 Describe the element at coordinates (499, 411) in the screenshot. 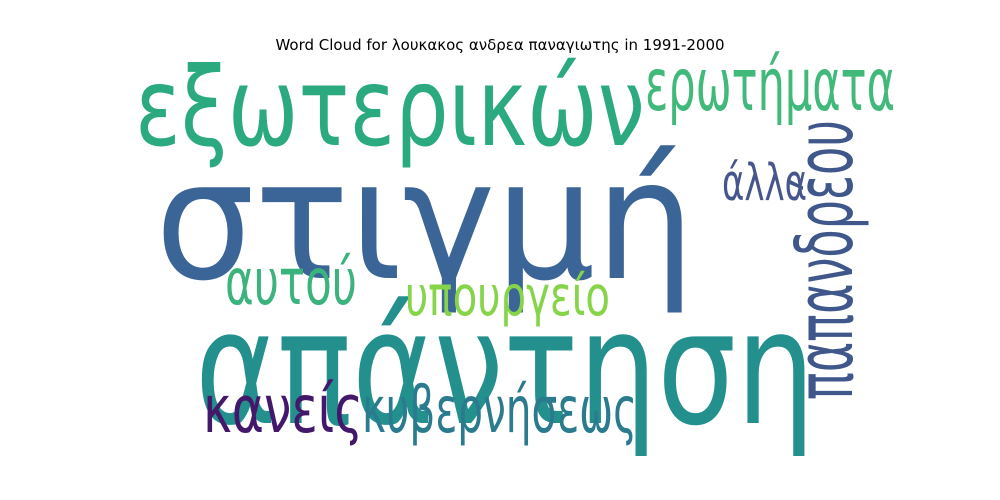

I see `word-10: κυβερνήσεως` at that location.